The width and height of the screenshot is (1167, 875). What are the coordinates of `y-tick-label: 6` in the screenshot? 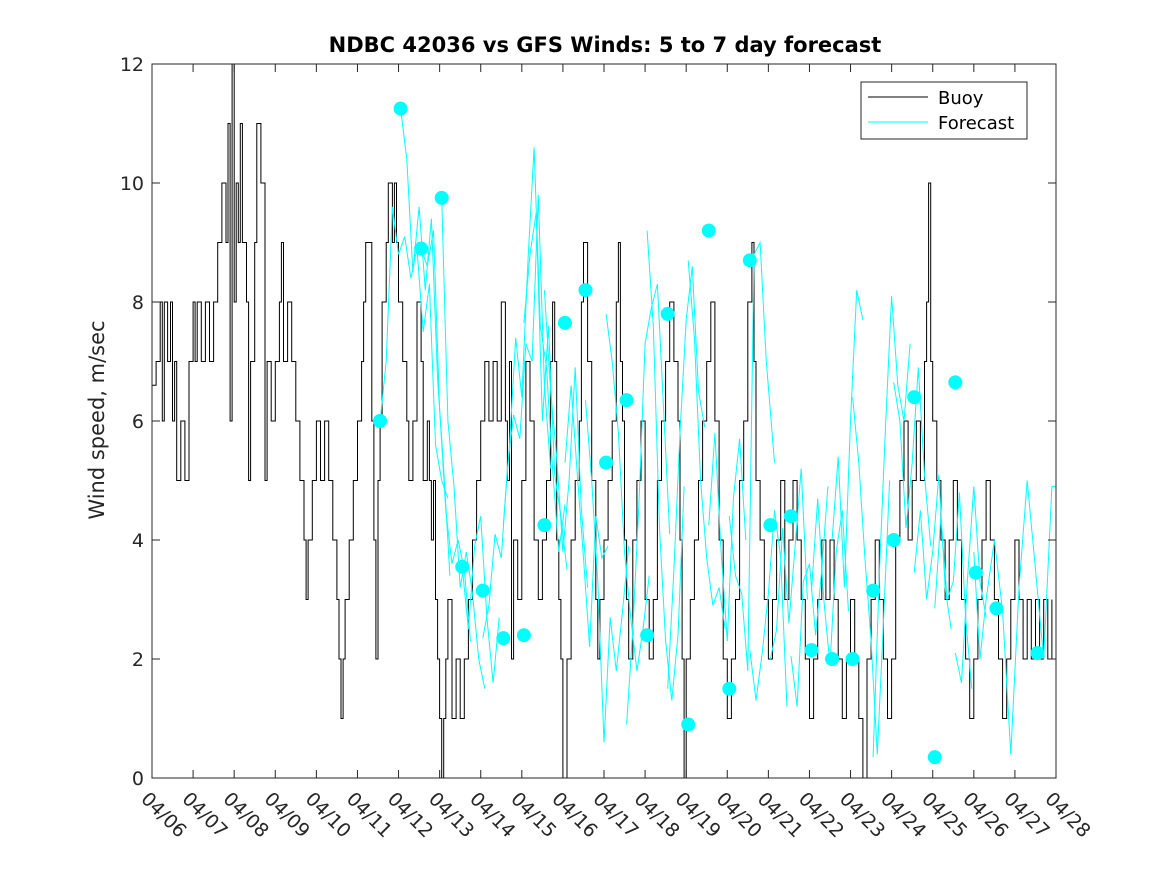 It's located at (138, 422).